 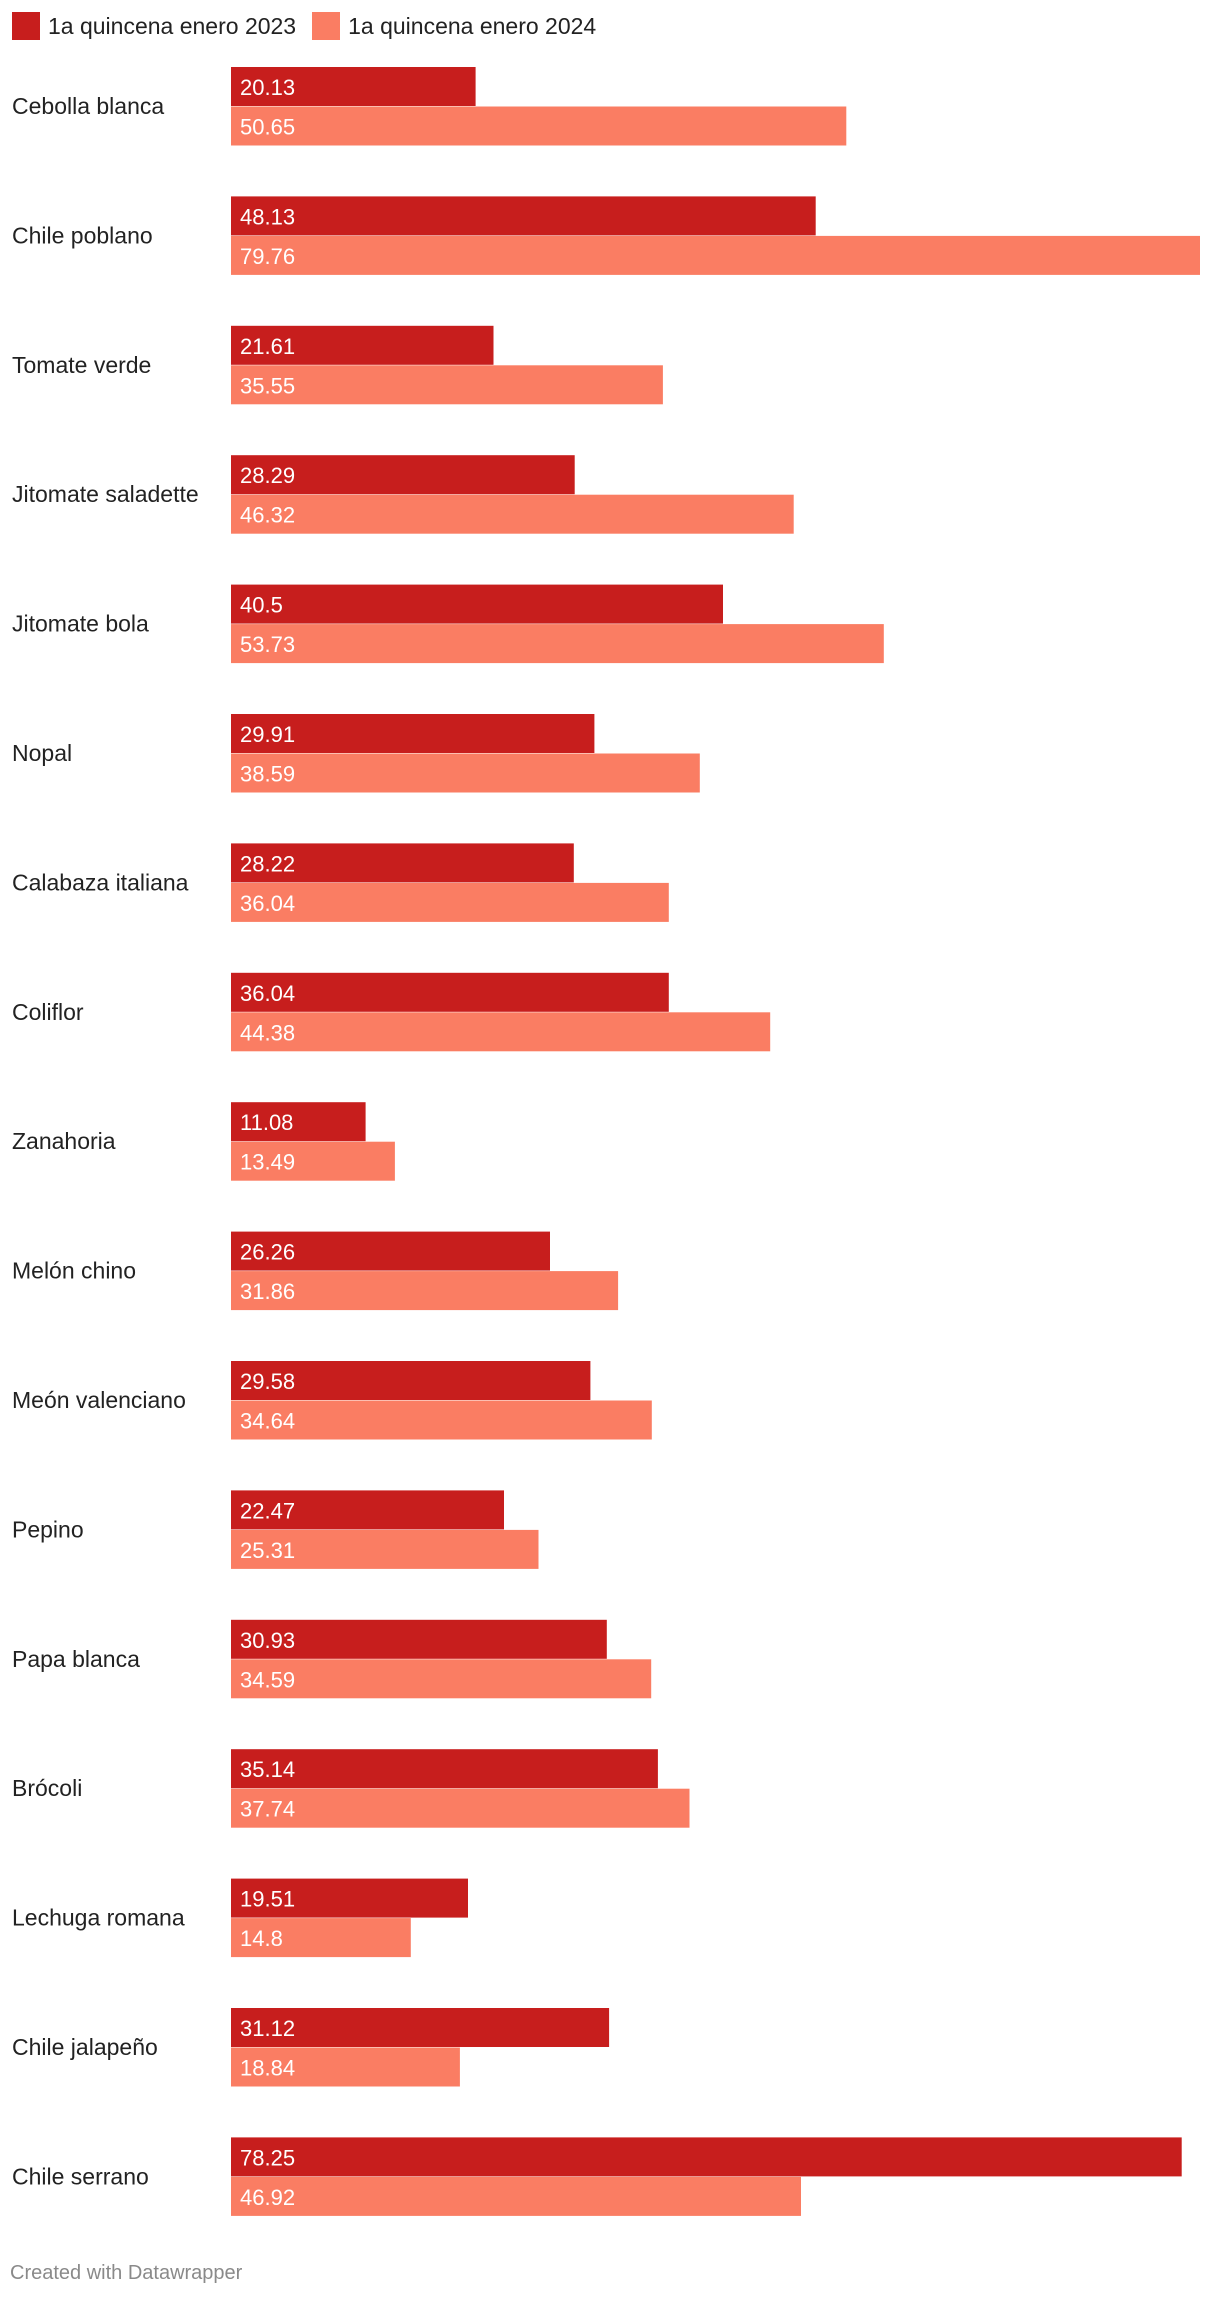 I want to click on bar-jitomate-saladette-2024, so click(x=512, y=514).